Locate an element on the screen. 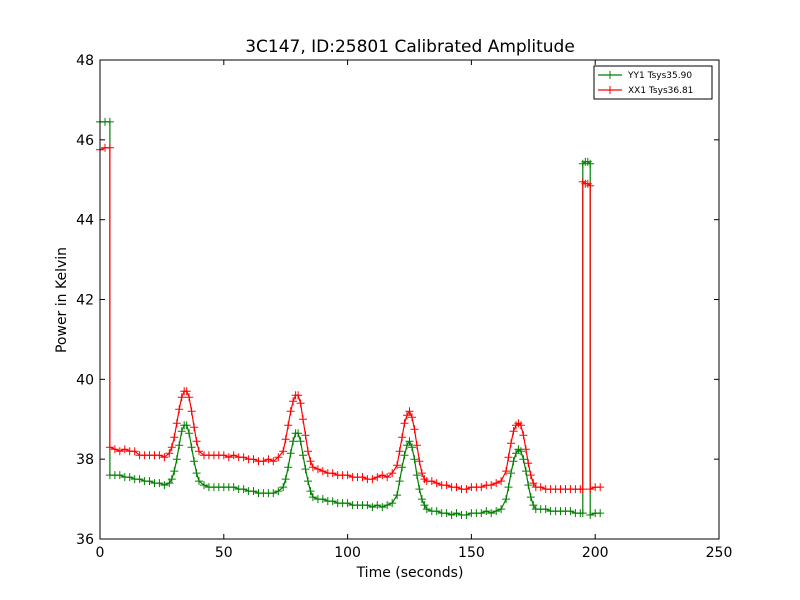  x-axis-label: Time (seconds) is located at coordinates (410, 573).